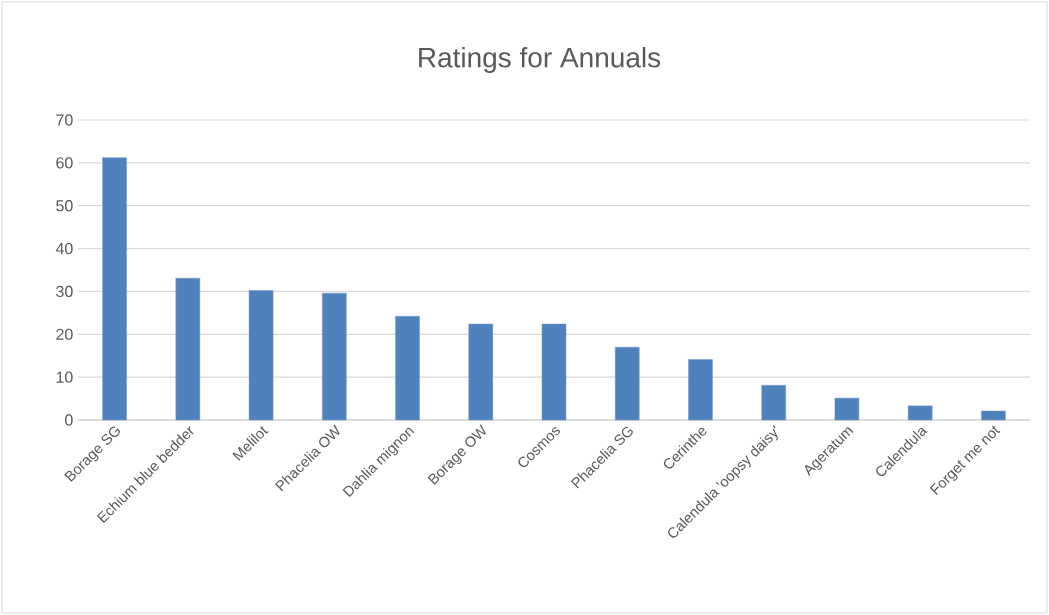  I want to click on y-tick-label: 50, so click(64, 206).